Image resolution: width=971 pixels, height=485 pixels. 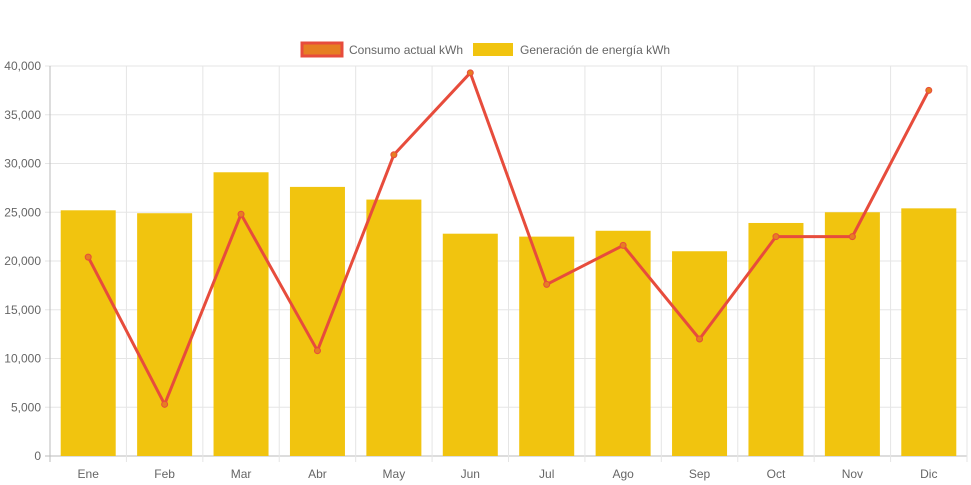 I want to click on line-point-Abr, so click(x=317, y=351).